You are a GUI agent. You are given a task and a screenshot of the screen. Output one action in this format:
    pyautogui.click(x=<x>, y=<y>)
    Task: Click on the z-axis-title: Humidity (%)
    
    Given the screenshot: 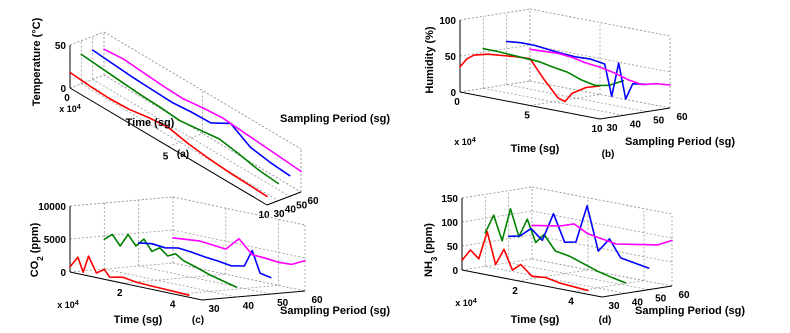 What is the action you would take?
    pyautogui.click(x=430, y=60)
    